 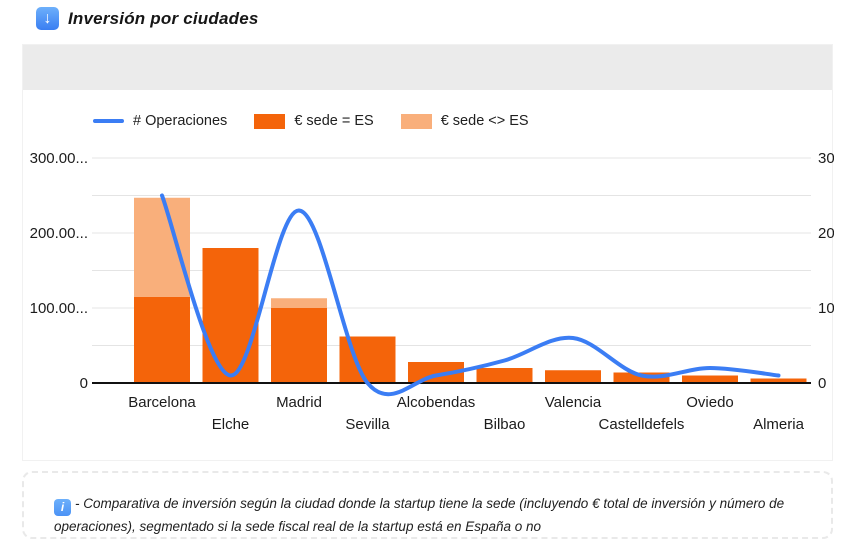 What do you see at coordinates (710, 379) in the screenshot?
I see `bar-oviedo-sede-es` at bounding box center [710, 379].